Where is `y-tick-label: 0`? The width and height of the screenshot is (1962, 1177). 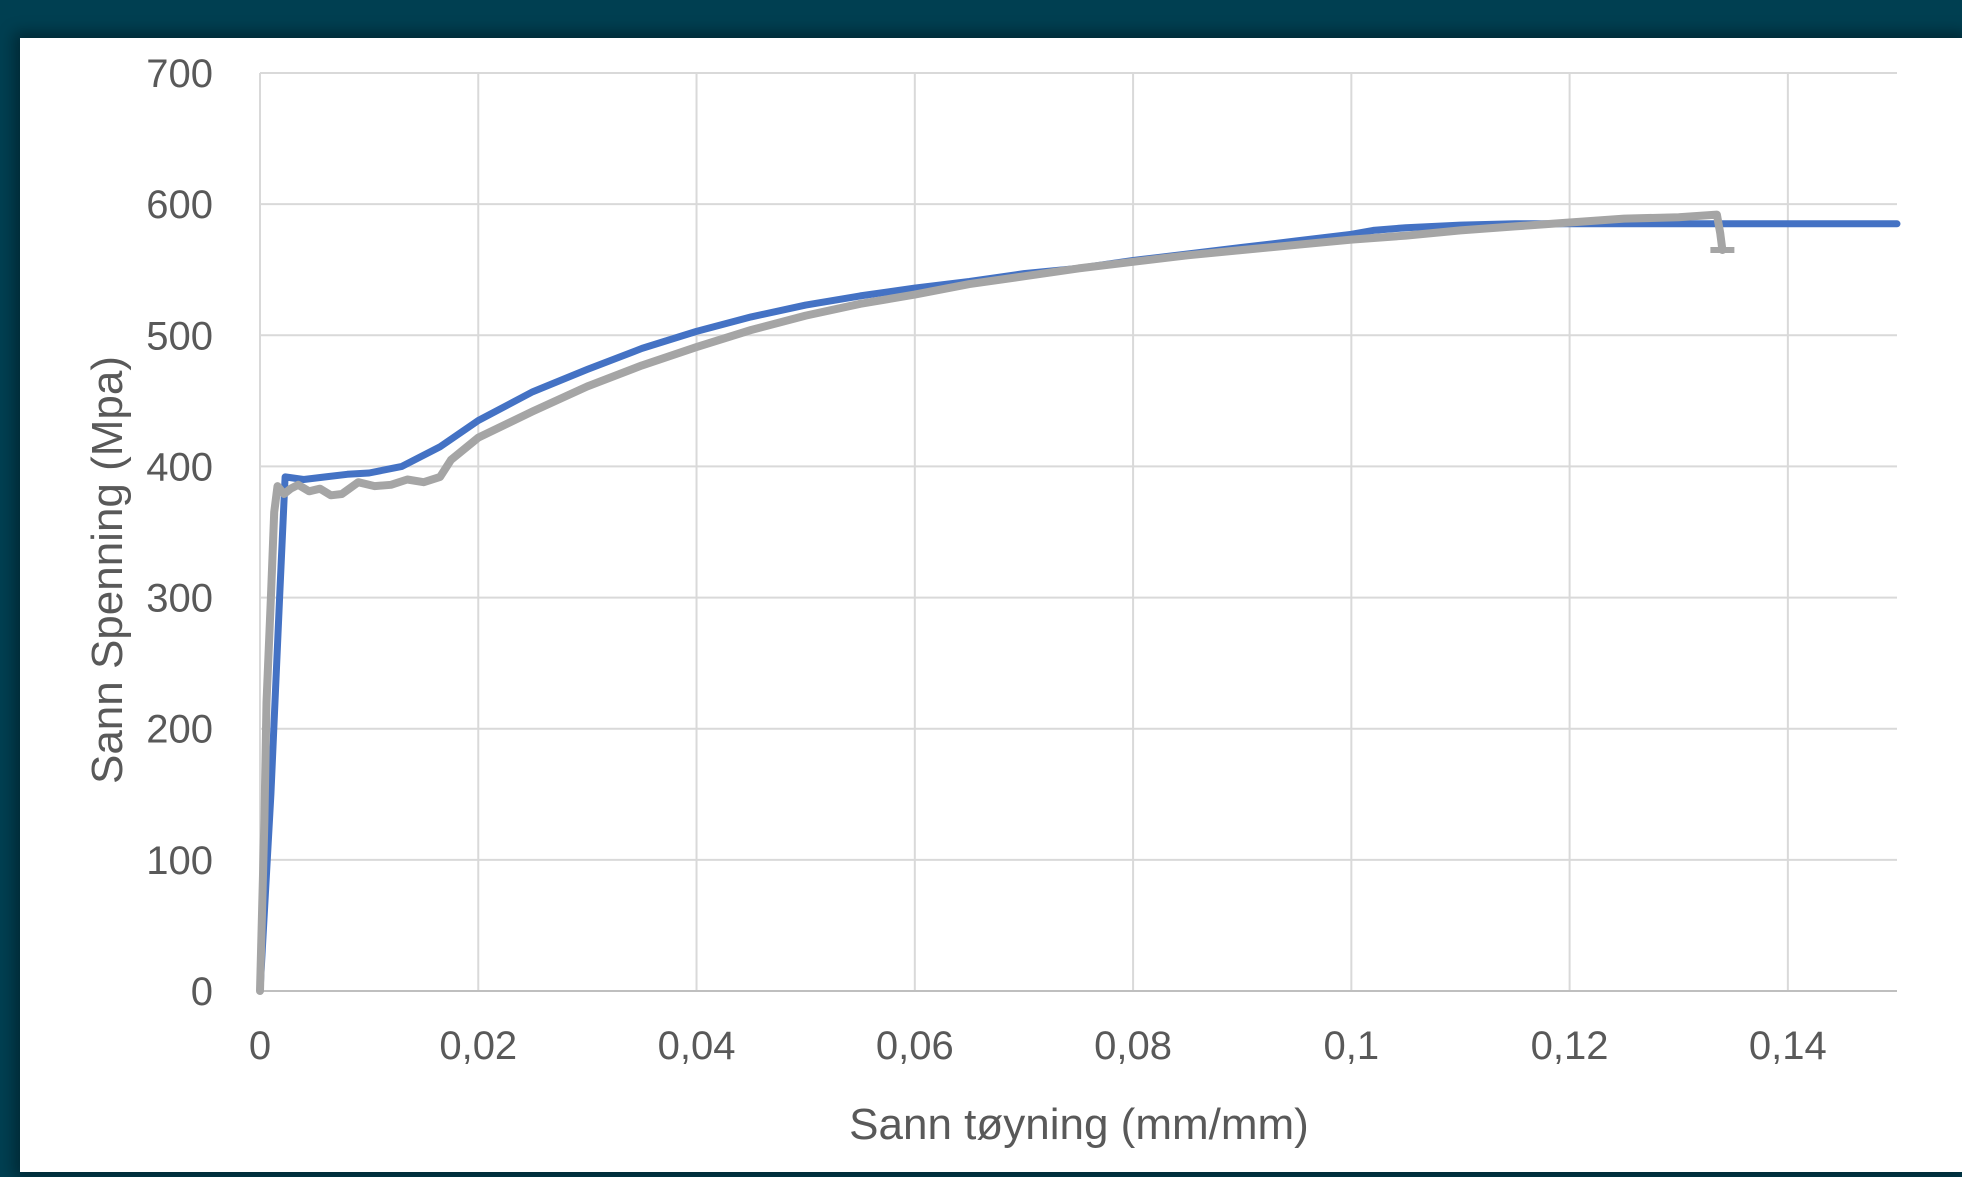
y-tick-label: 0 is located at coordinates (202, 992).